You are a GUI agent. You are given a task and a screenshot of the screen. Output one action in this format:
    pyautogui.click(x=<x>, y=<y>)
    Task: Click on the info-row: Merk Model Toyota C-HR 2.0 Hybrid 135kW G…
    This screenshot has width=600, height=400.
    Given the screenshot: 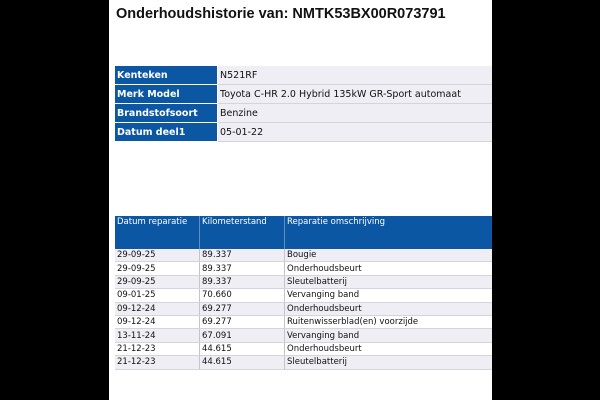 What is the action you would take?
    pyautogui.click(x=303, y=94)
    